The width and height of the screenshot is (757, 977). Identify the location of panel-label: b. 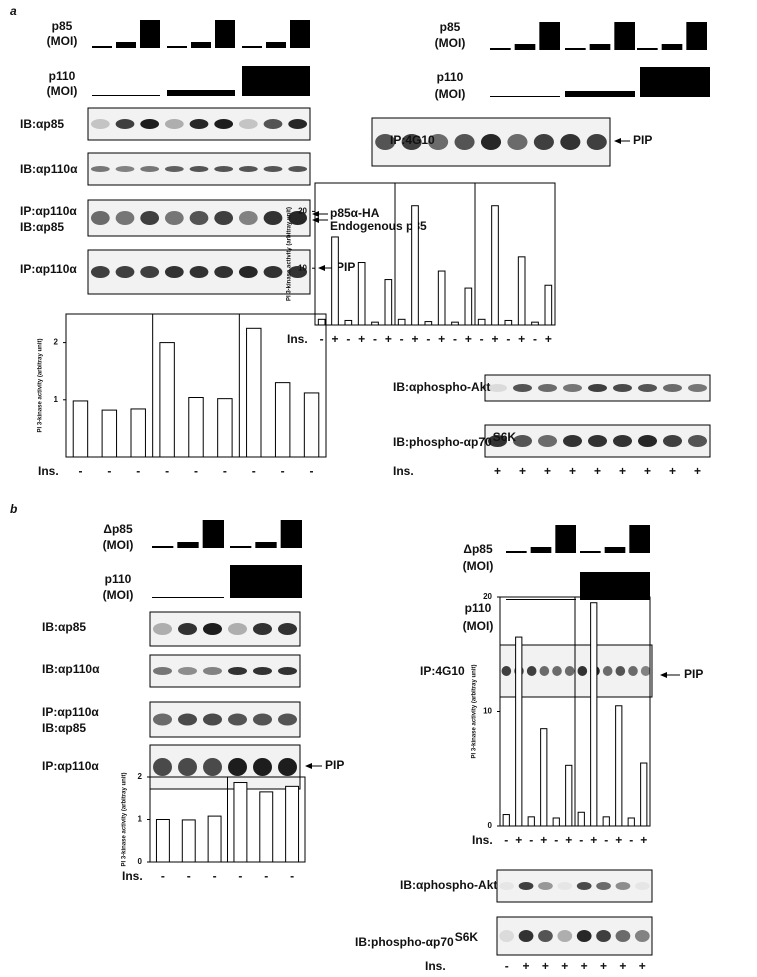
(13, 509).